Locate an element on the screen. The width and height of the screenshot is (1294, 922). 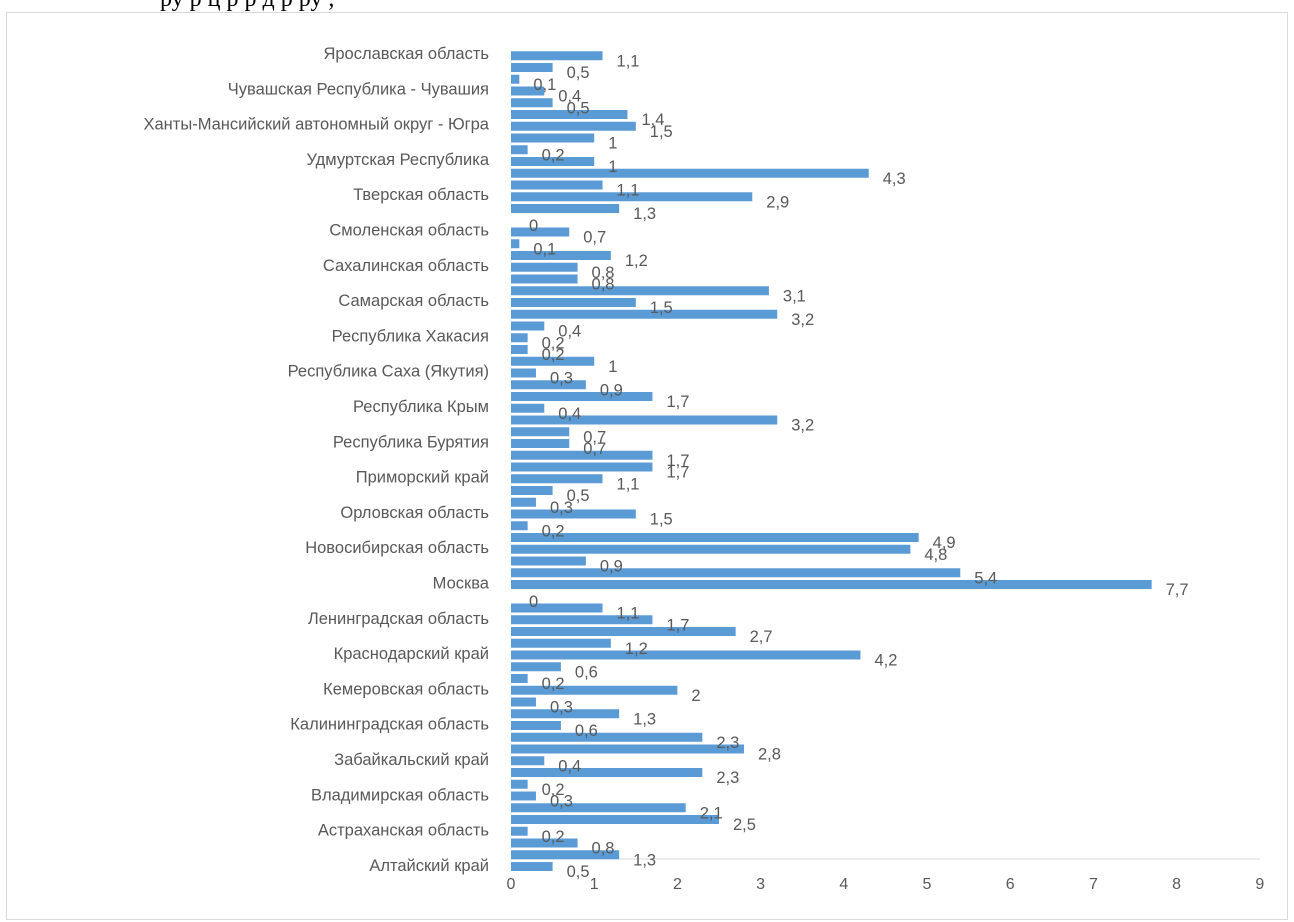
data-label: 2,1 is located at coordinates (711, 813).